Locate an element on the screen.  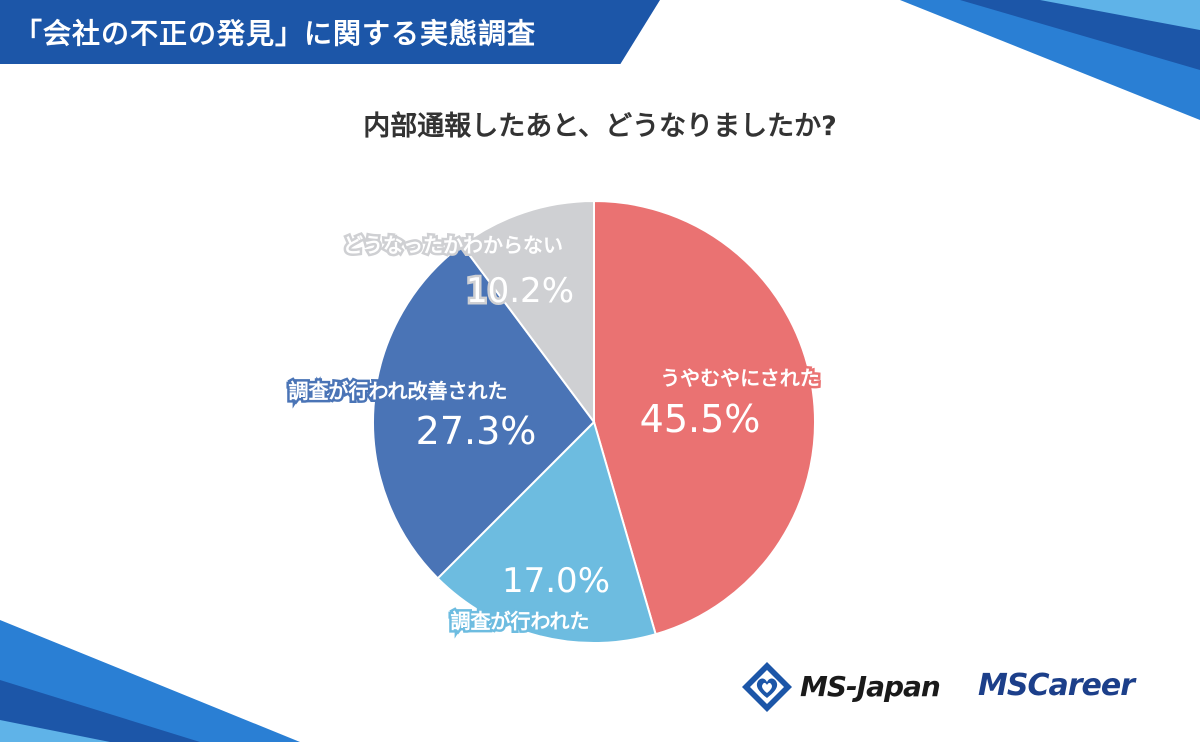
slice-value-label: 17.0% is located at coordinates (556, 581).